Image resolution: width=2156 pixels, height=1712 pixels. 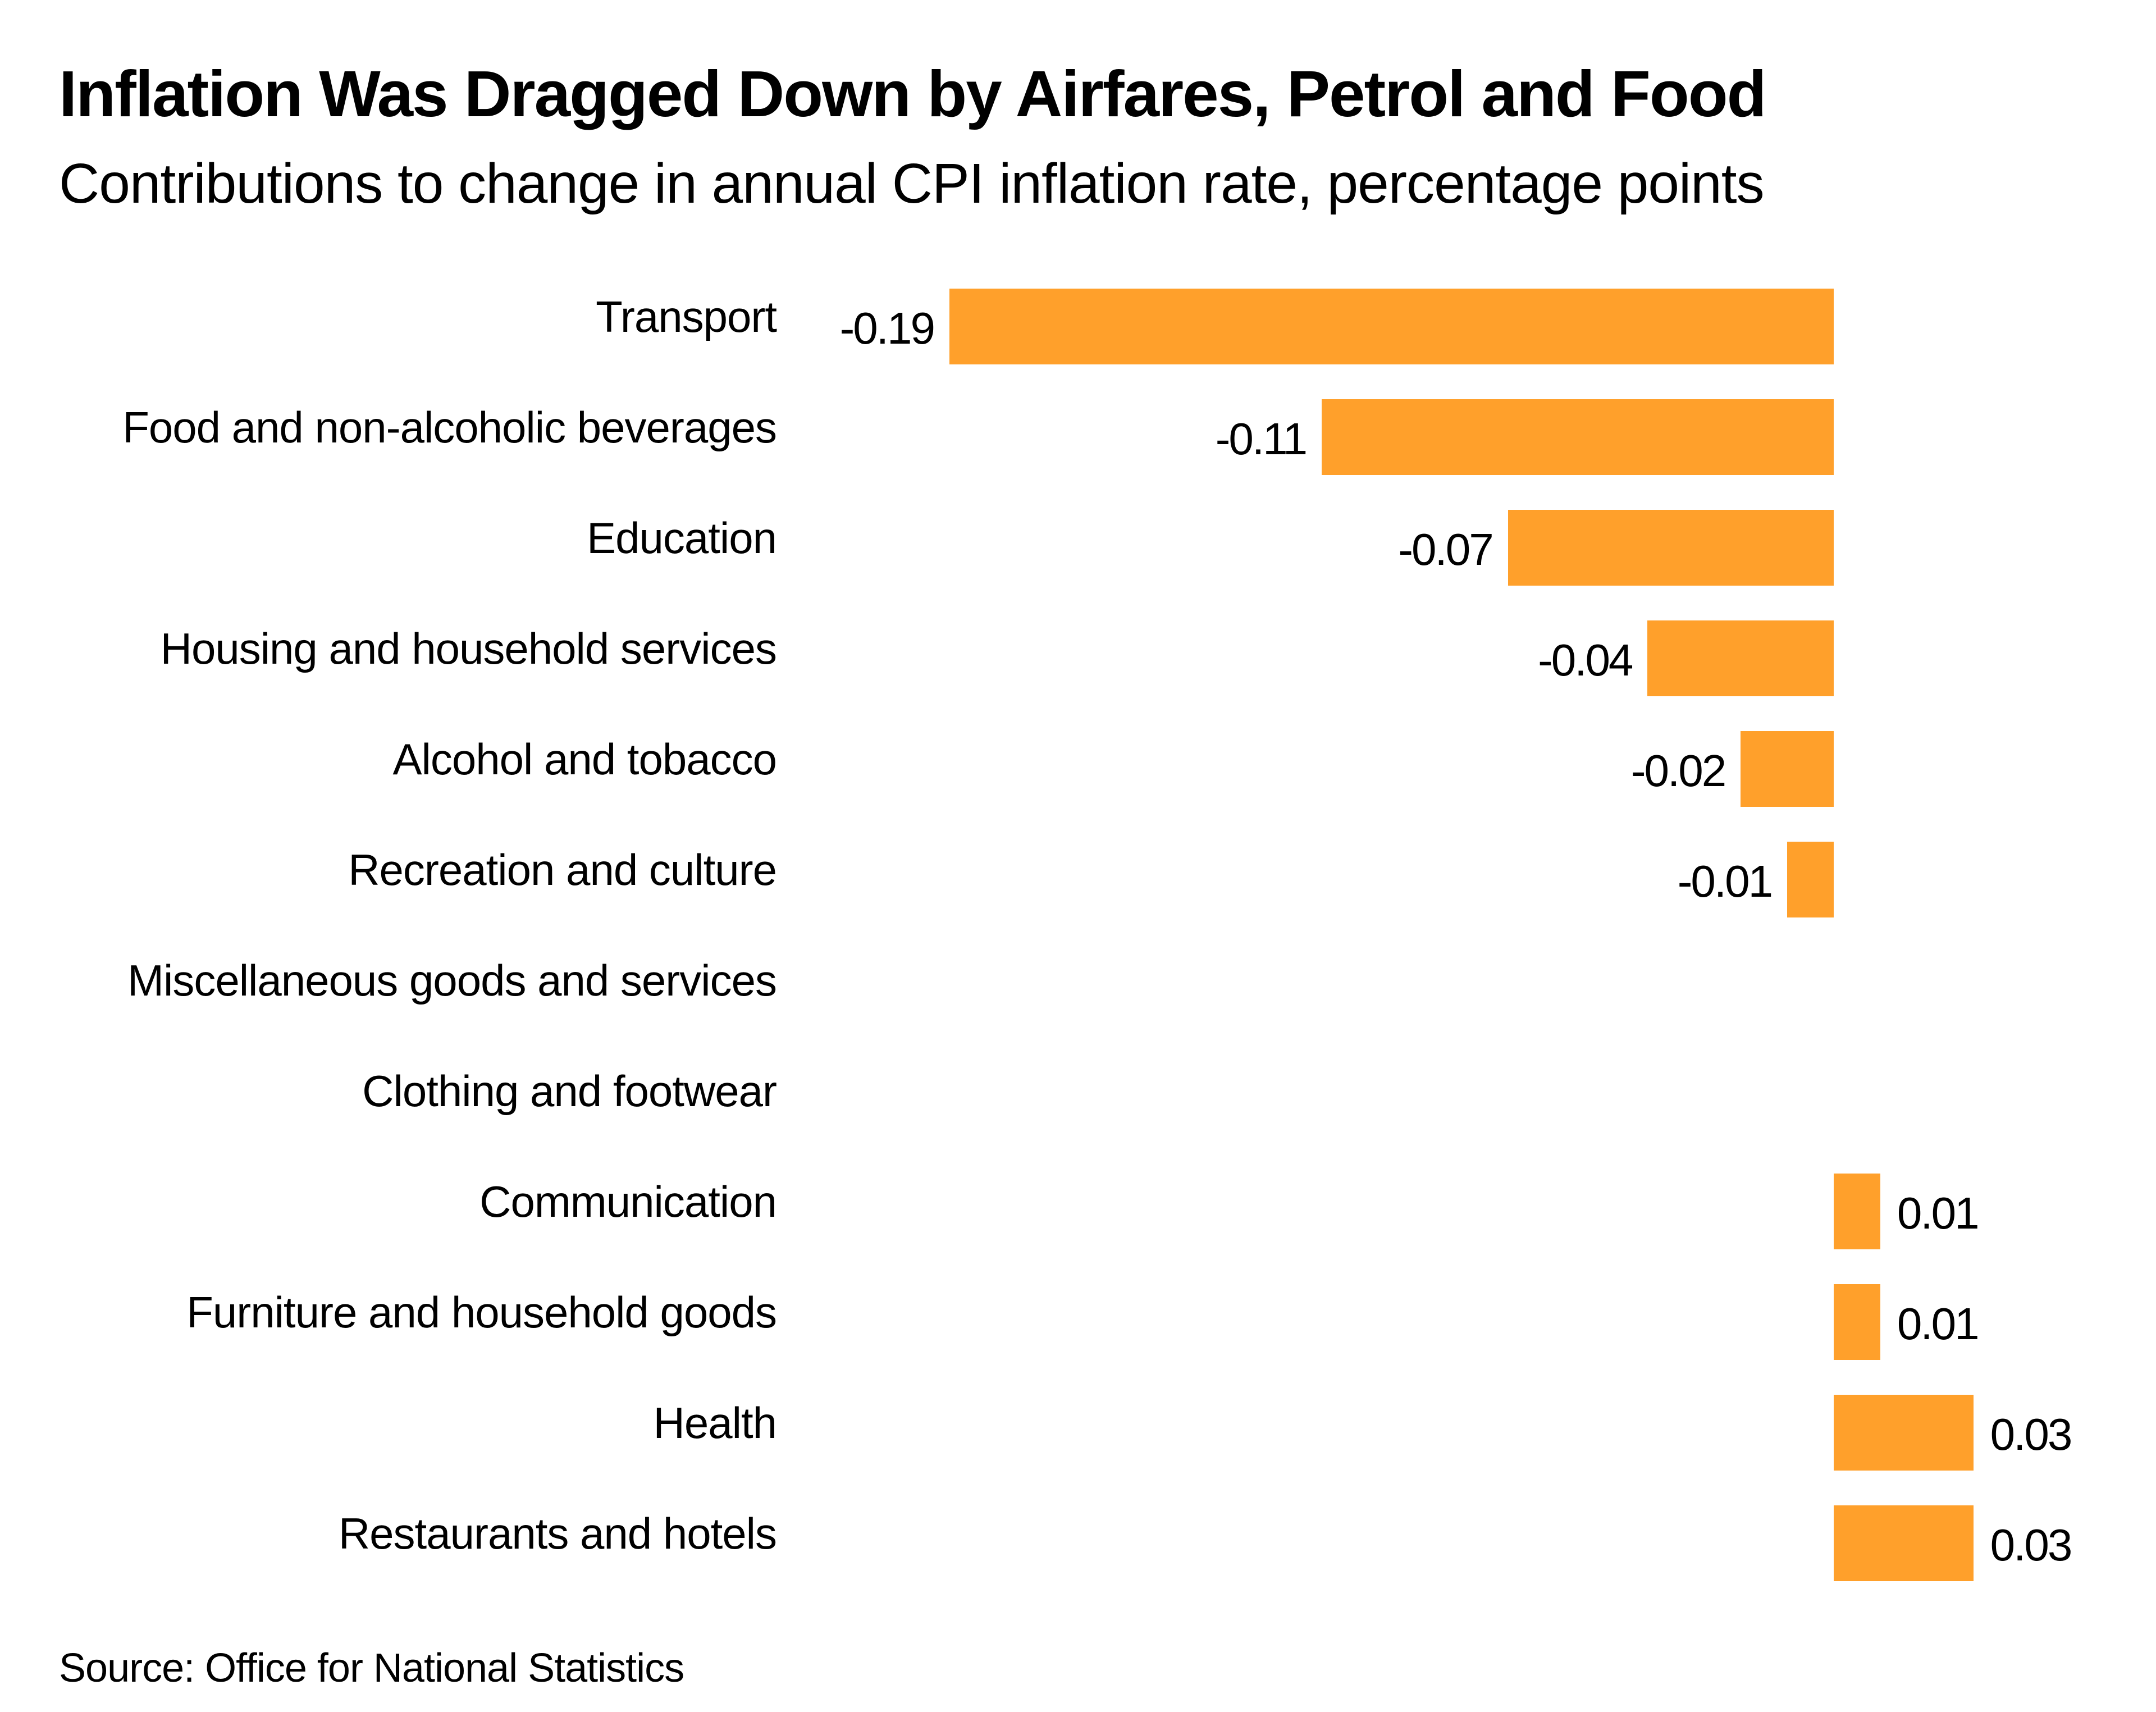 What do you see at coordinates (628, 1202) in the screenshot?
I see `category-label: Communication` at bounding box center [628, 1202].